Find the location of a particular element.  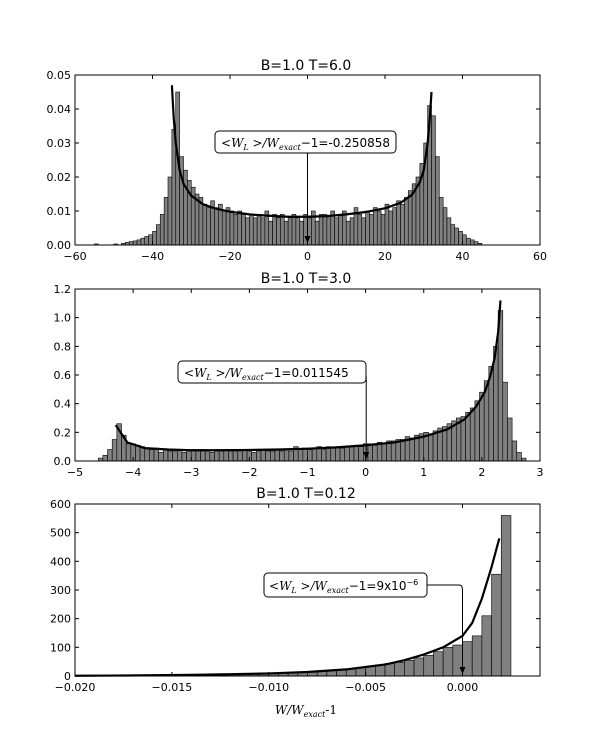

y-tick-label: 0.0 is located at coordinates (63, 461).